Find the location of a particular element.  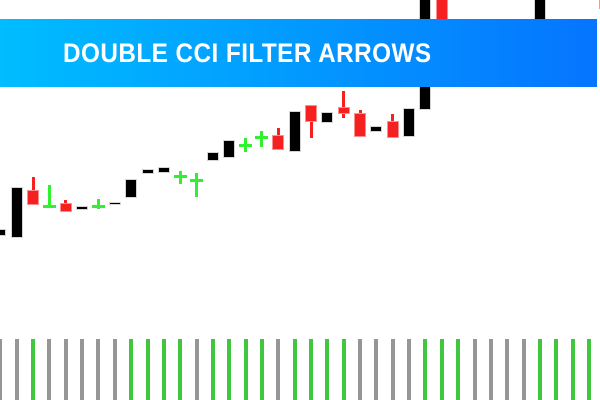

banner-title: DOUBLE CCI FILTER ARROWS is located at coordinates (247, 52).